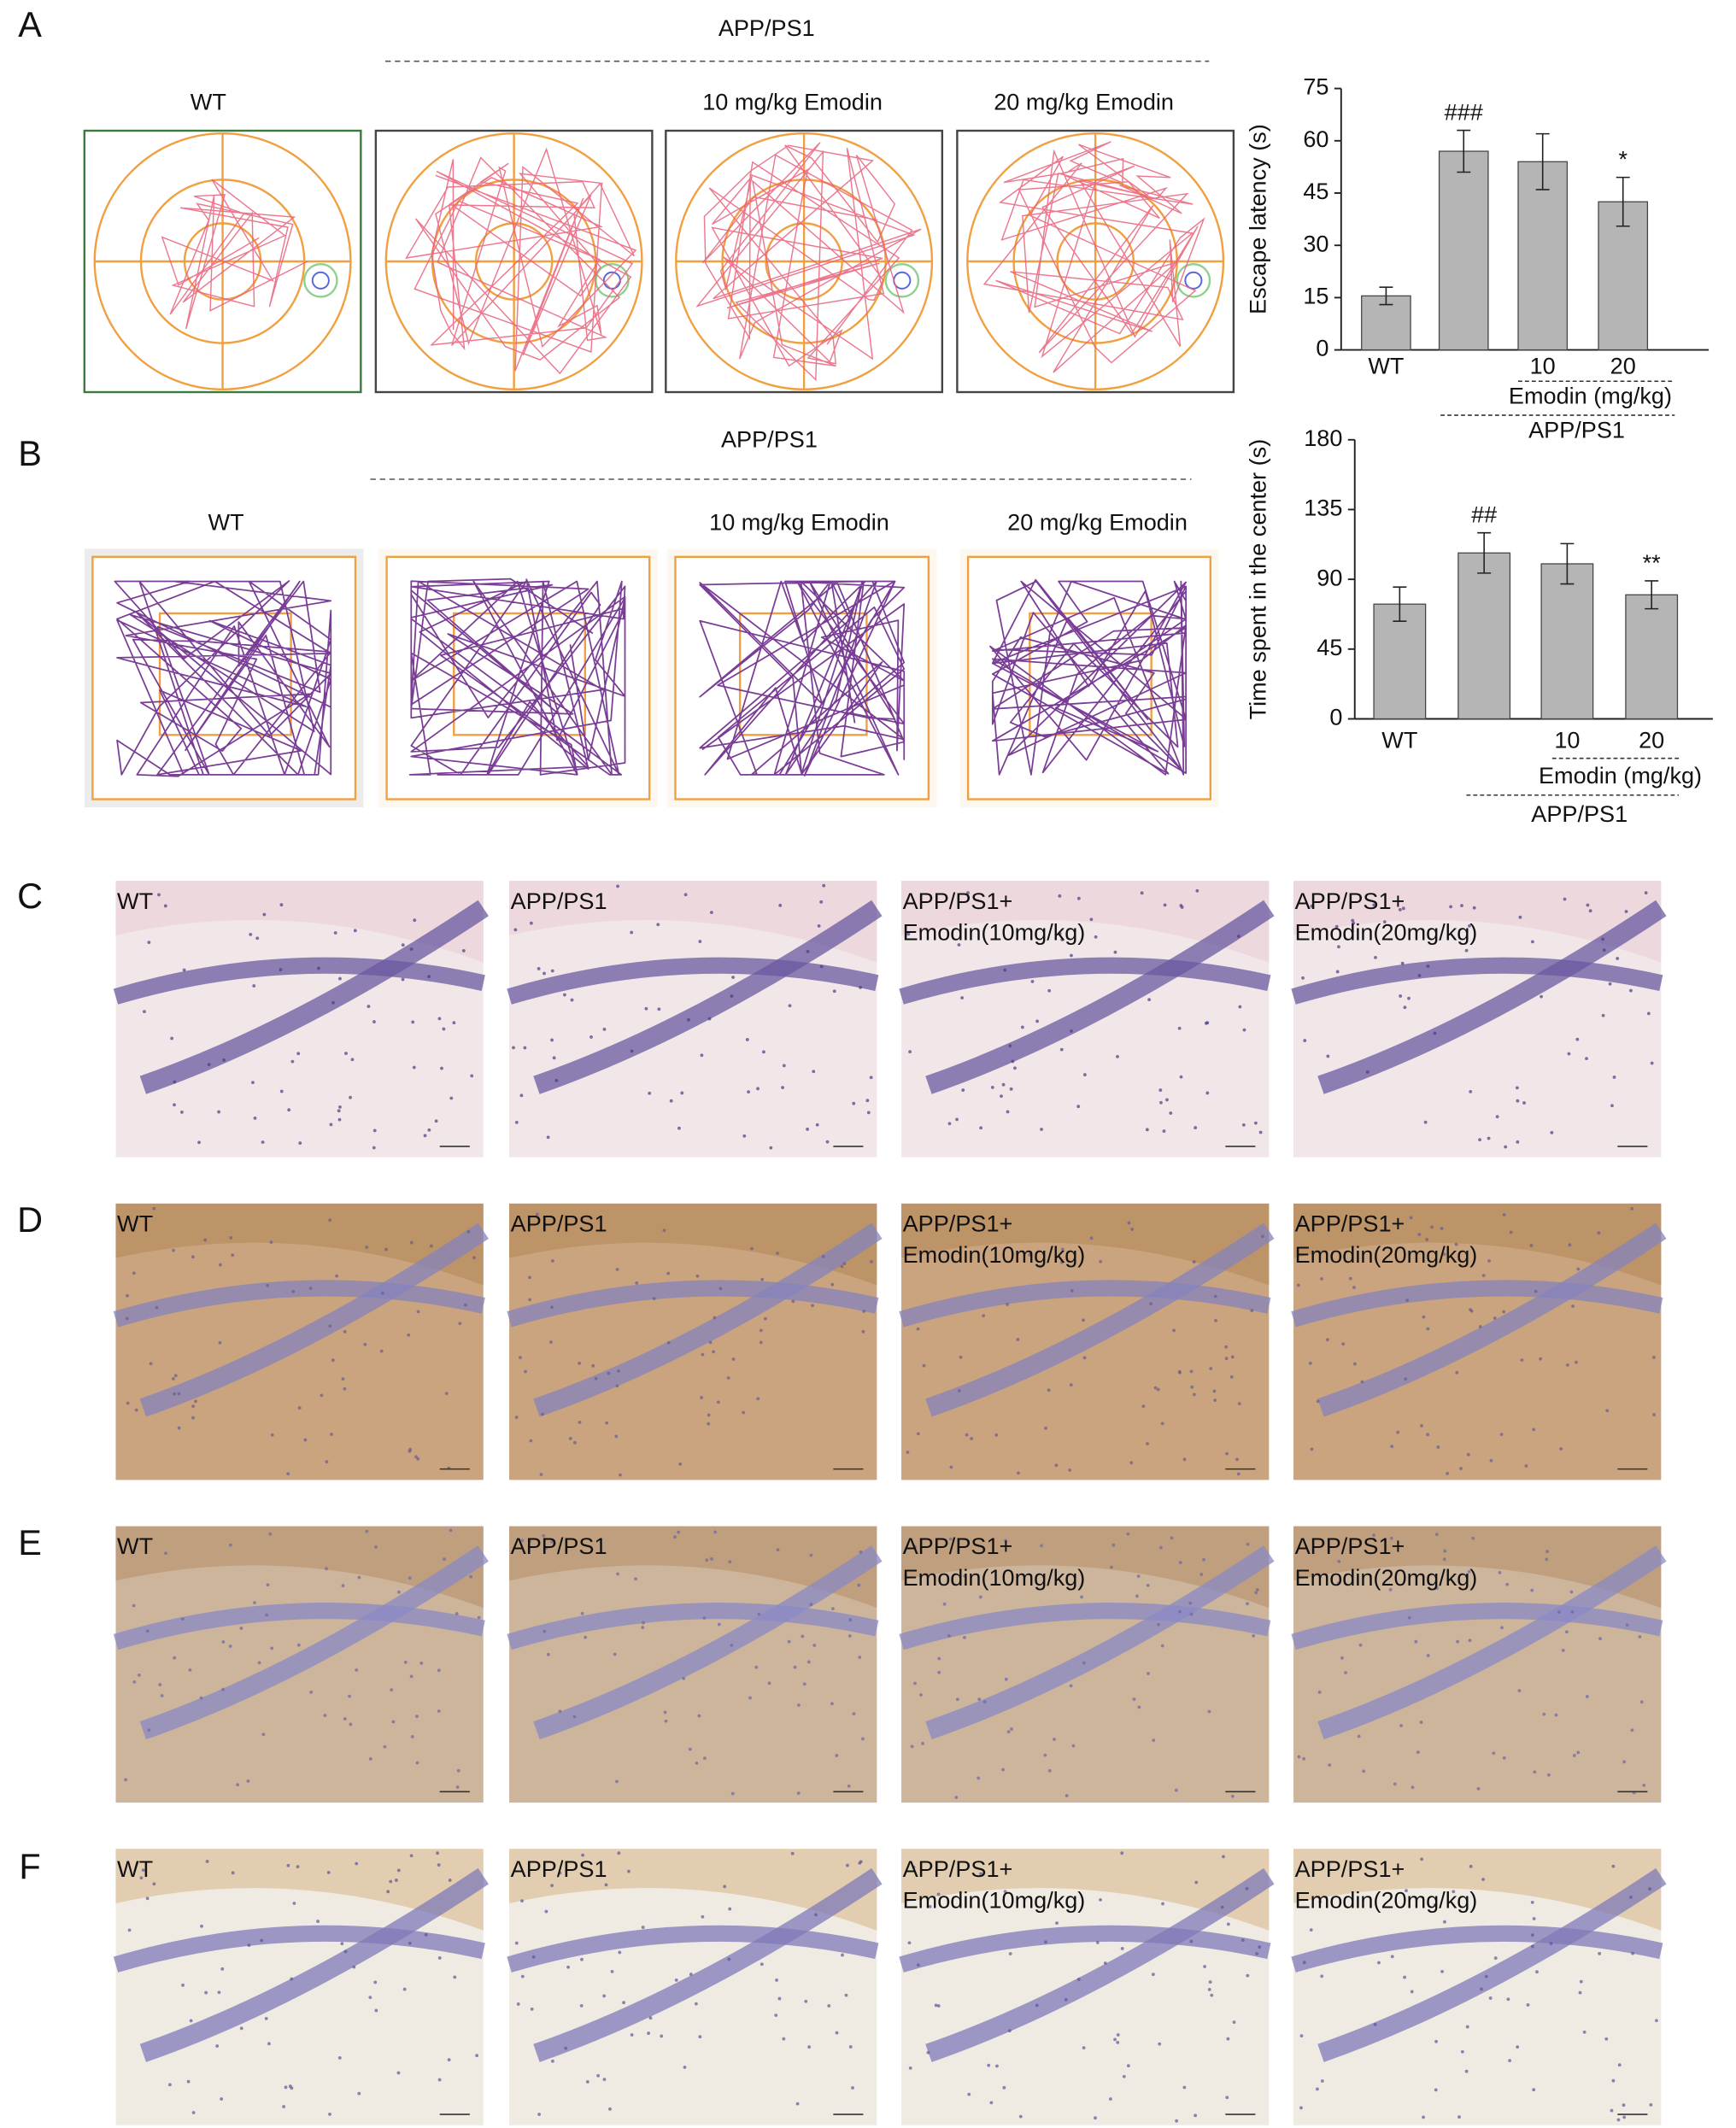 The image size is (1736, 2128). What do you see at coordinates (1097, 522) in the screenshot?
I see `open-field-title: 20 mg/kg Emodin` at bounding box center [1097, 522].